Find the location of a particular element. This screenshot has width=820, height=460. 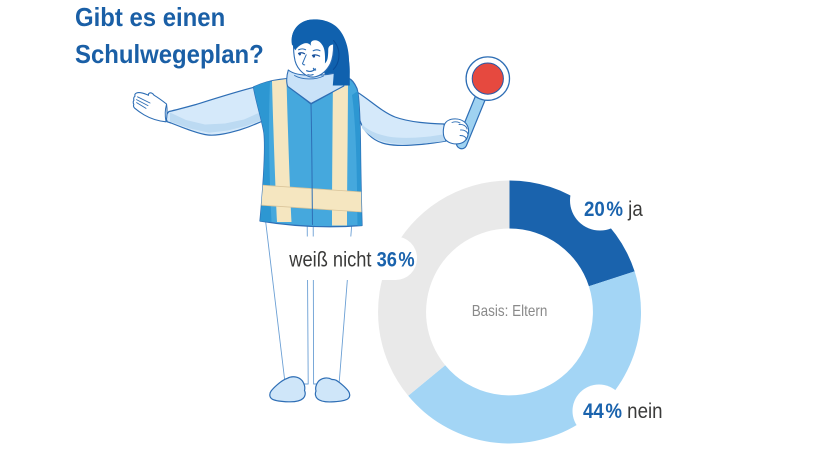

svg-text: weiß nicht 36 % is located at coordinates (351, 260).